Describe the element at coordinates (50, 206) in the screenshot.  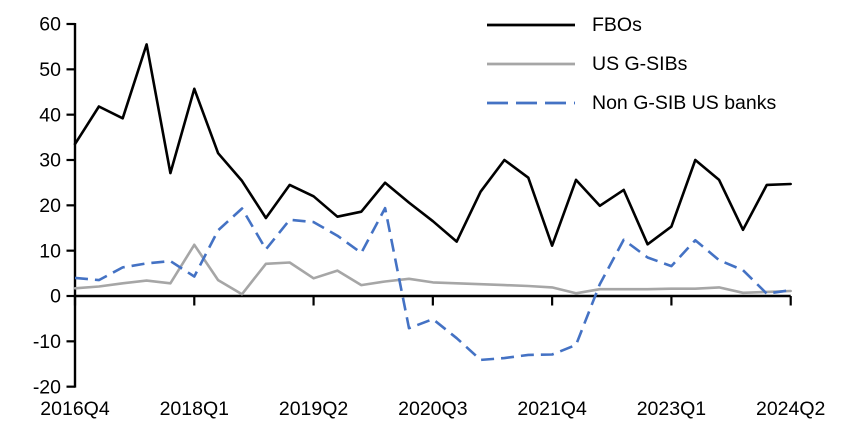
I see `y-tick-label: 20` at that location.